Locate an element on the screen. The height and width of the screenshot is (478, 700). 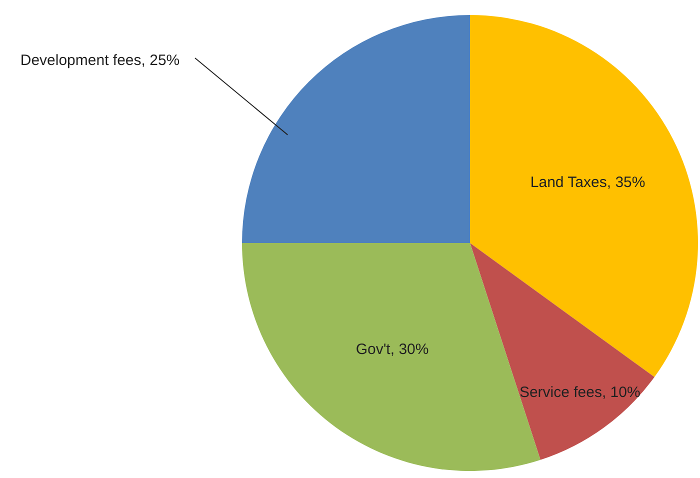
slice-label: Development fees, 25% is located at coordinates (100, 60).